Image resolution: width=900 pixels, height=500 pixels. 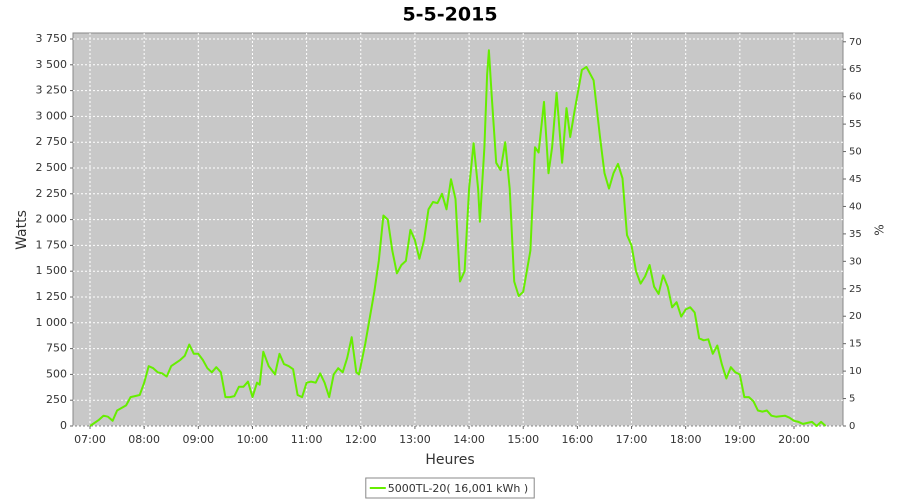 I want to click on x-axis-label: Heures, so click(x=449, y=460).